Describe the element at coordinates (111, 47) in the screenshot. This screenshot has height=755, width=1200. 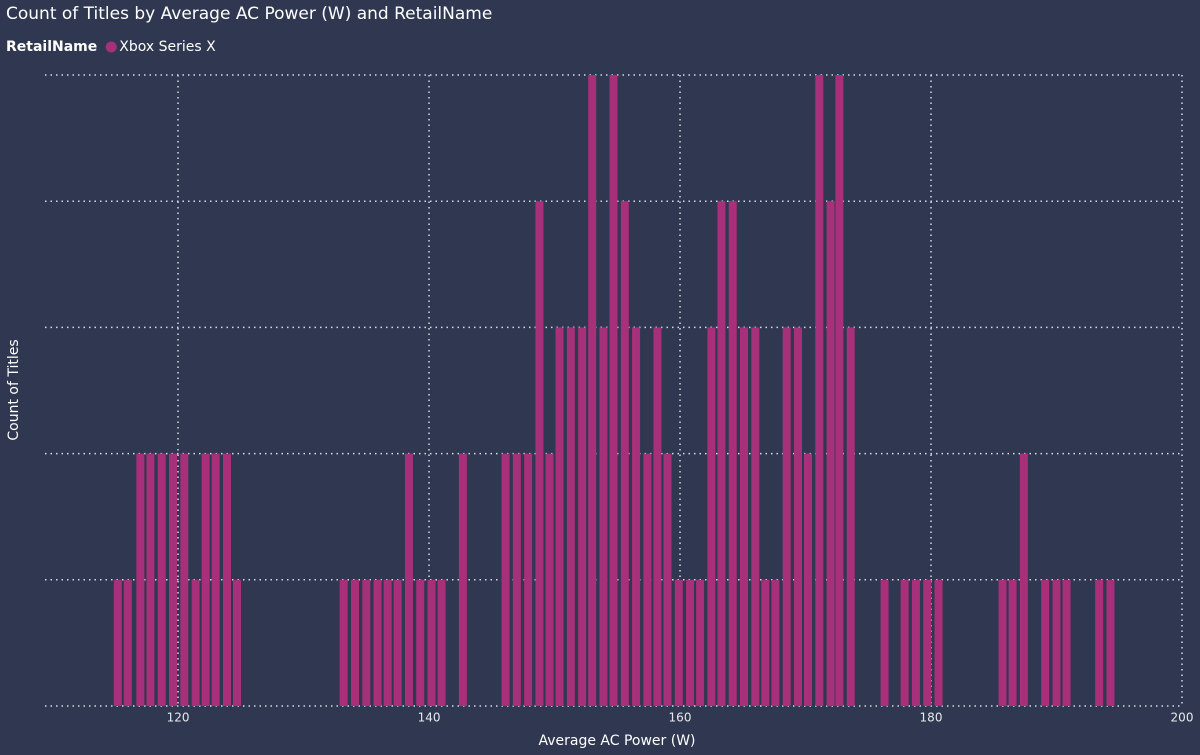
I see `legend-marker` at that location.